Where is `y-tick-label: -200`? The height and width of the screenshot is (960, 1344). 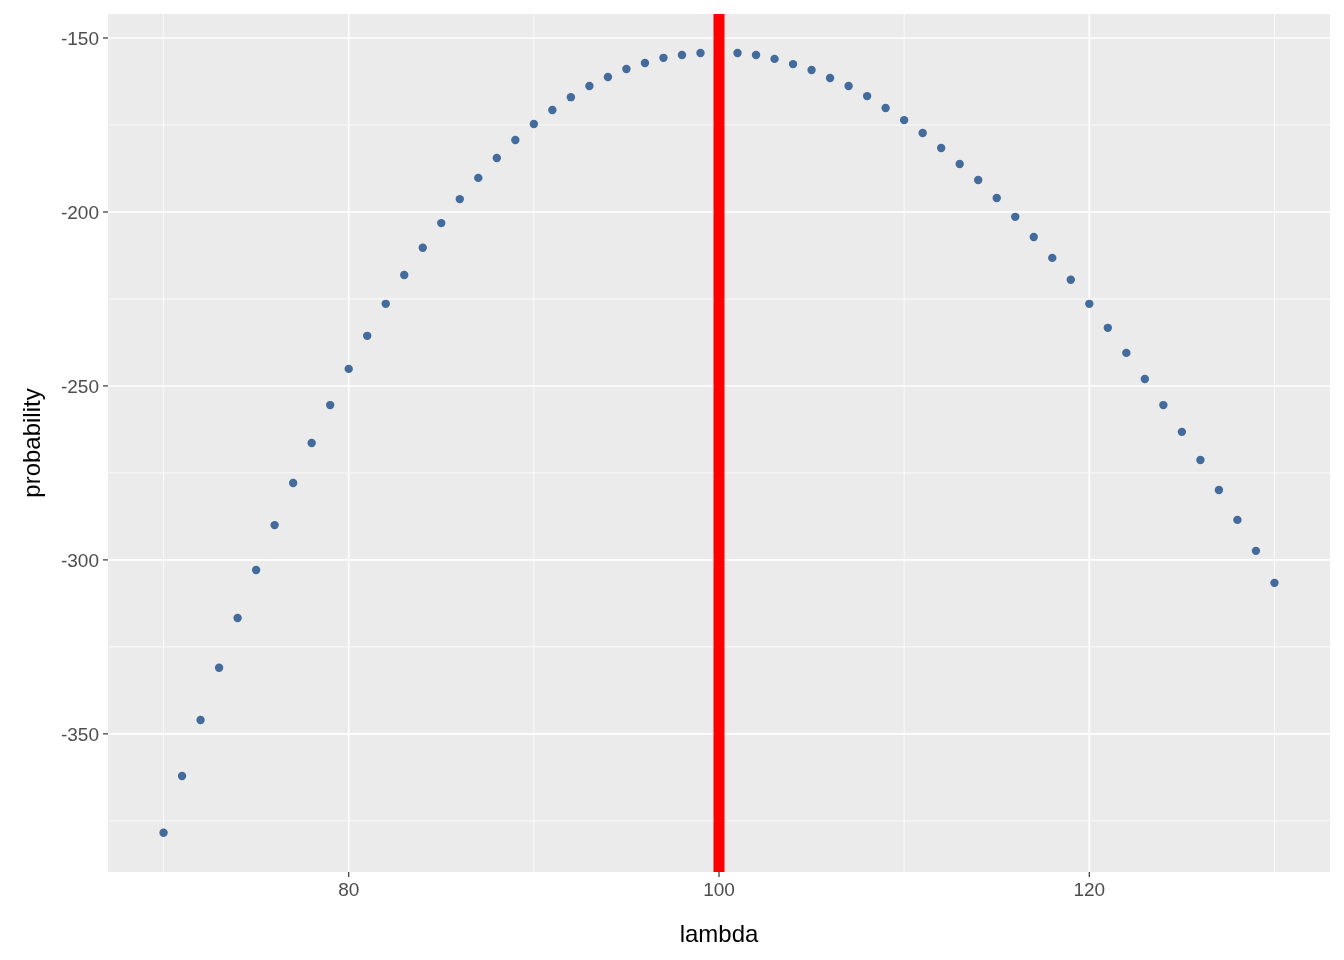
y-tick-label: -200 is located at coordinates (79, 212).